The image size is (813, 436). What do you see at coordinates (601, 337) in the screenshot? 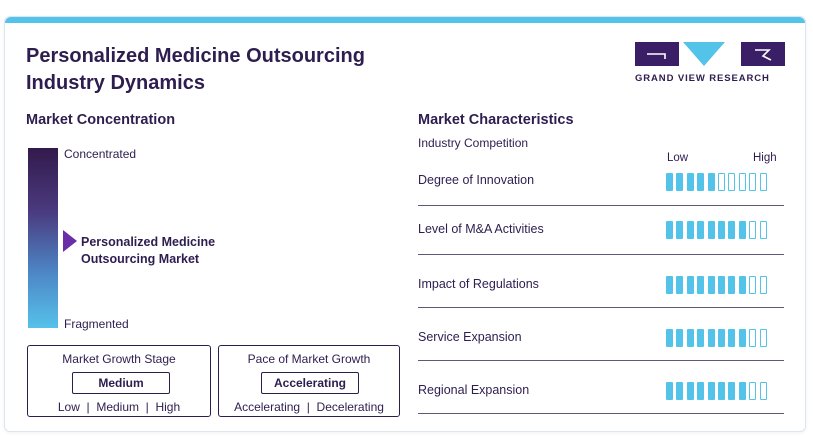
I see `characteristic-row: Service Expansion` at bounding box center [601, 337].